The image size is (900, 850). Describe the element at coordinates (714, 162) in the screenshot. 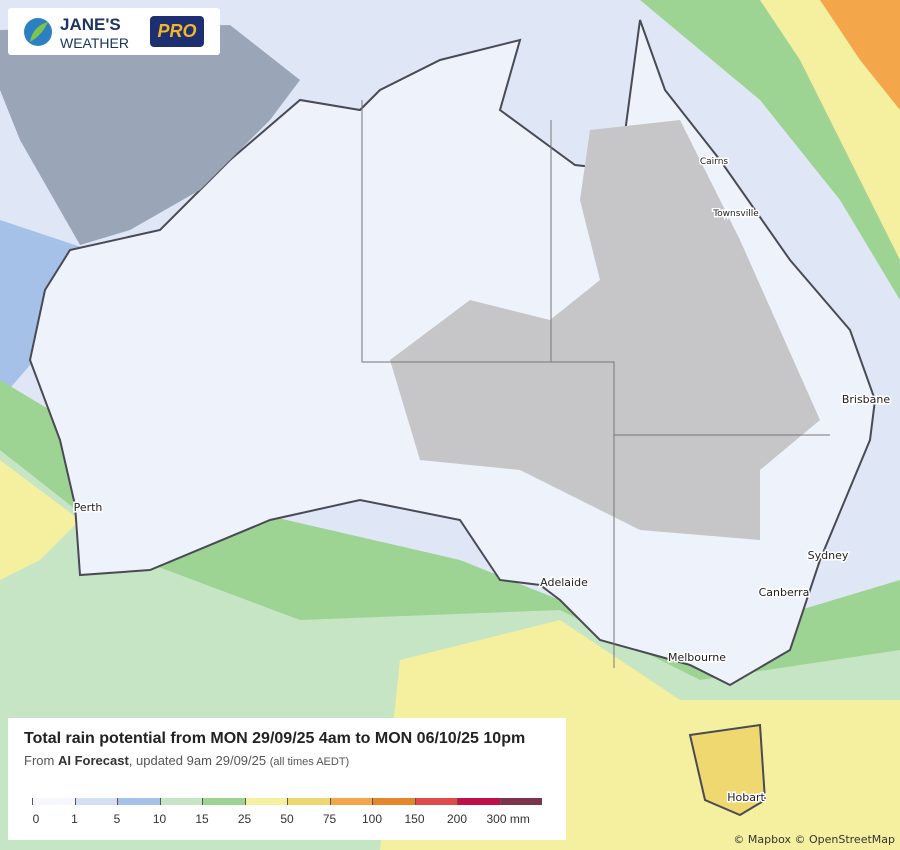

I see `city-label: Cairns` at that location.